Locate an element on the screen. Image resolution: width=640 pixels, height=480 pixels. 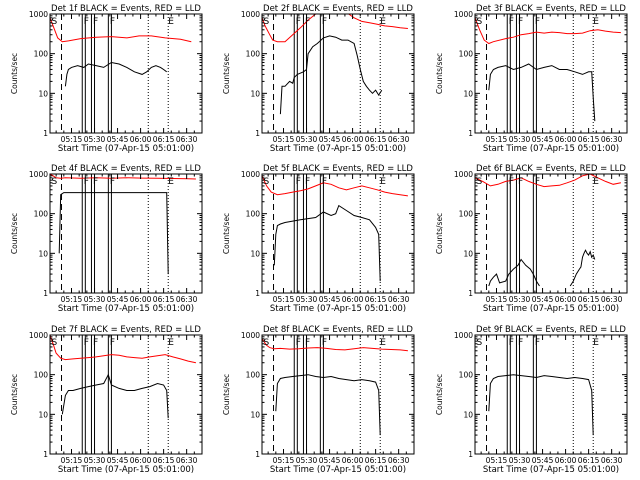
x-tick-label: 05:15 is located at coordinates (284, 460).